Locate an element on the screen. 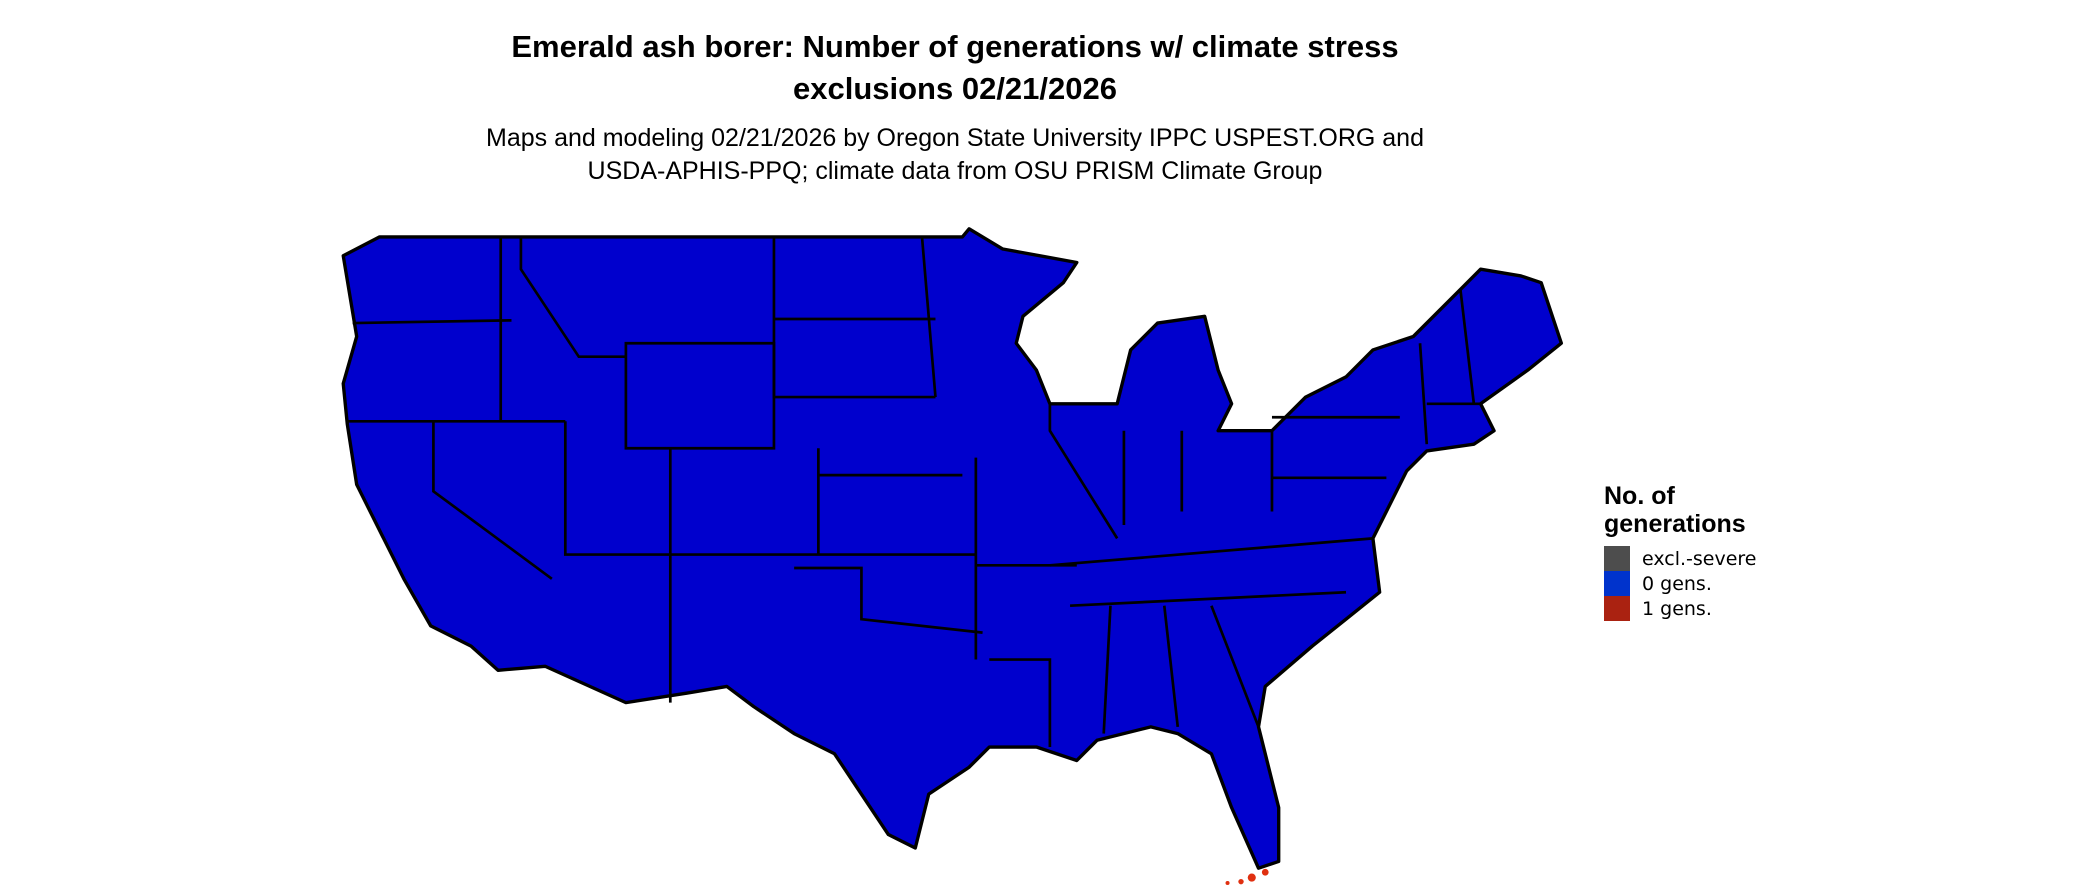  title-line-2: exclusions 02/21/2026 is located at coordinates (954, 88).